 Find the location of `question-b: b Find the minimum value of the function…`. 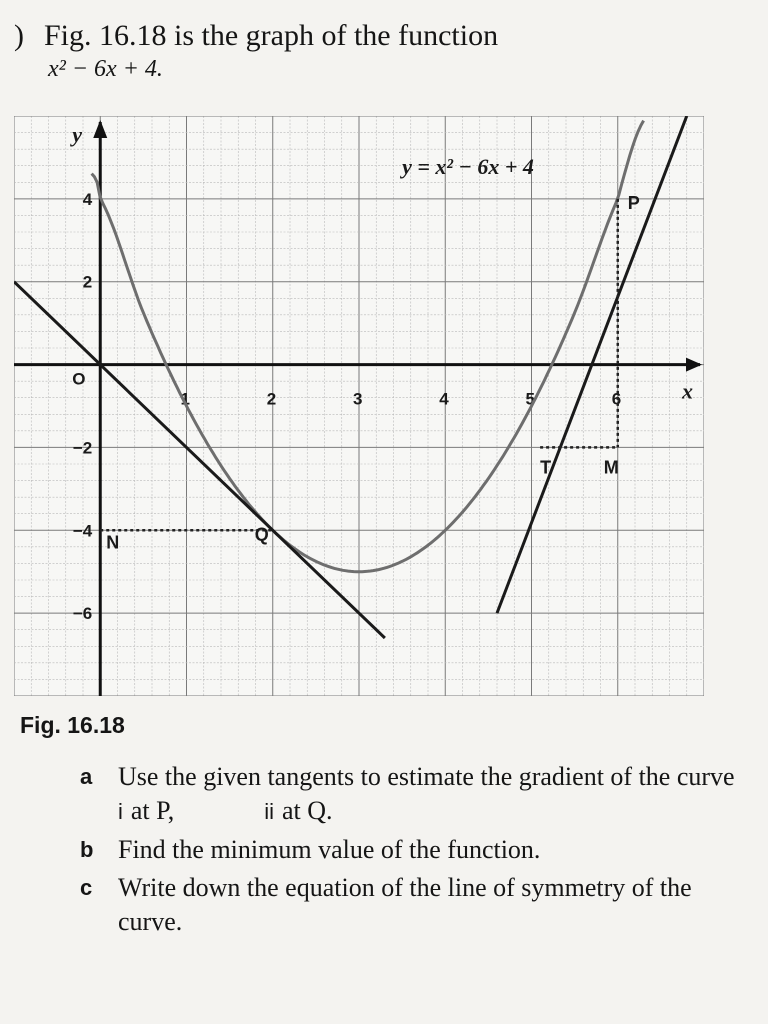

question-b: b Find the minimum value of the function… is located at coordinates (415, 850).